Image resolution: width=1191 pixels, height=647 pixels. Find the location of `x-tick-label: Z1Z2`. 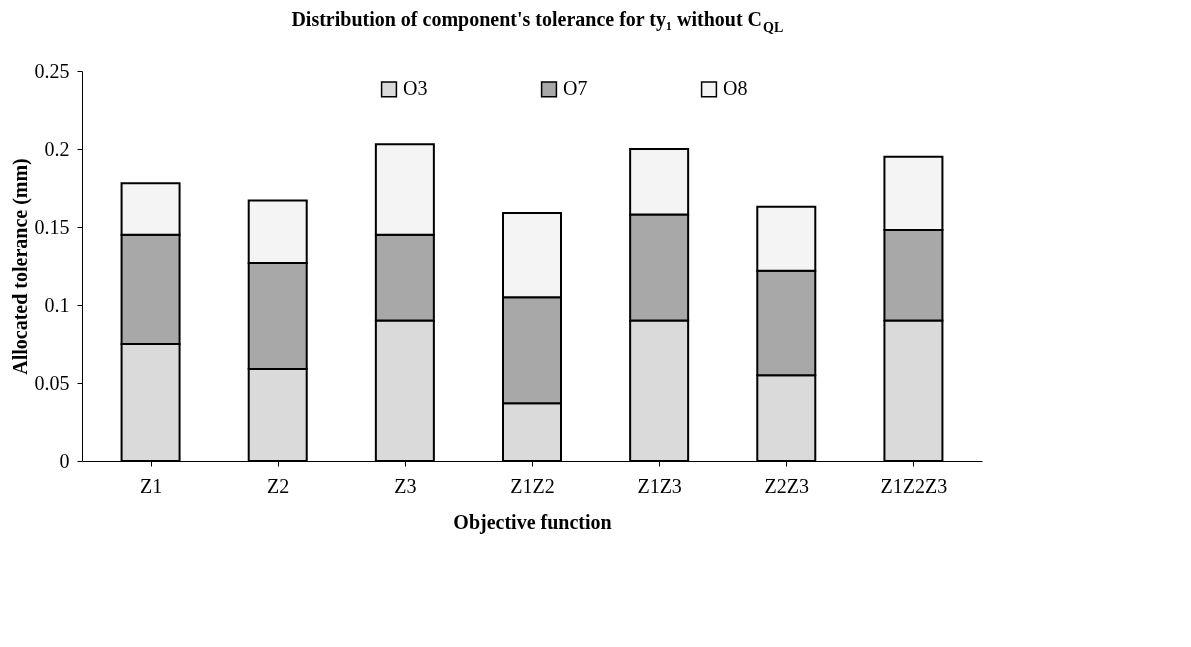

x-tick-label: Z1Z2 is located at coordinates (532, 485).